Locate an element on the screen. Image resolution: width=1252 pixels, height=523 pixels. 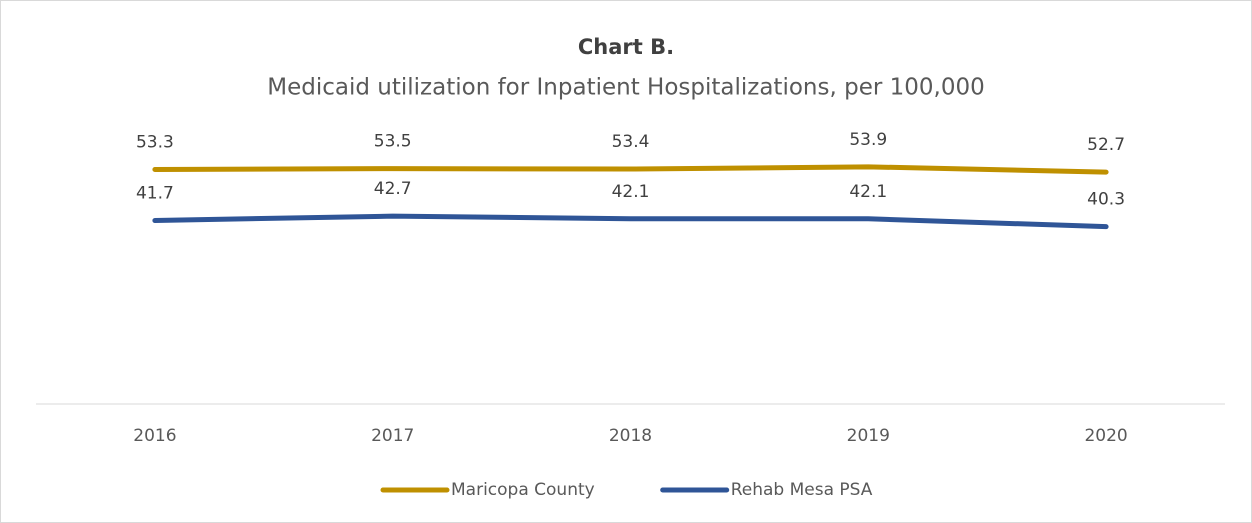
x-tick-label: 2019 is located at coordinates (868, 436).